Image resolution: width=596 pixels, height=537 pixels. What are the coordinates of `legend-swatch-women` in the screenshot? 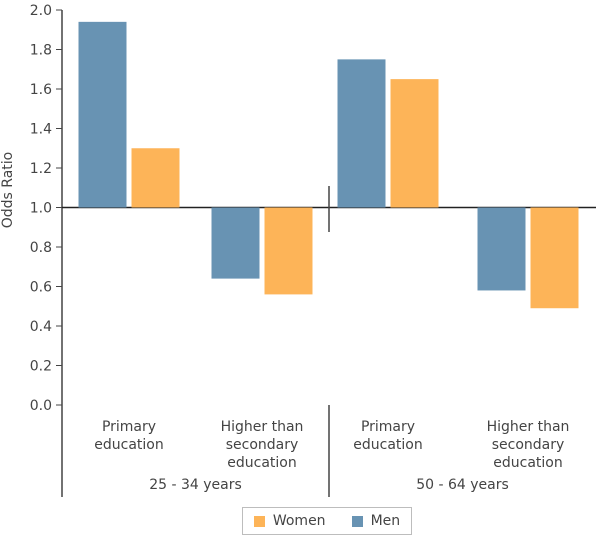 It's located at (259, 521).